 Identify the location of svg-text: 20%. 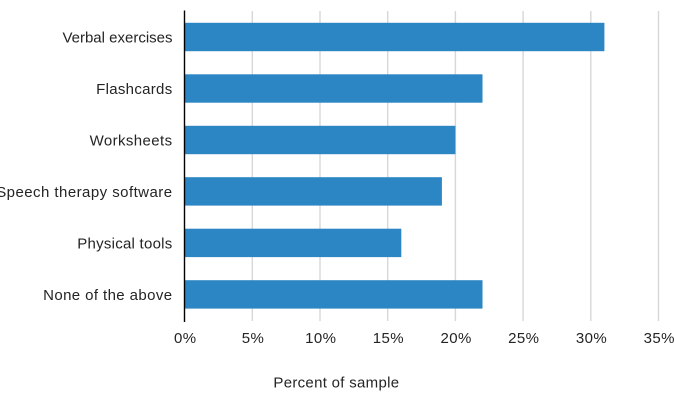
(455, 338).